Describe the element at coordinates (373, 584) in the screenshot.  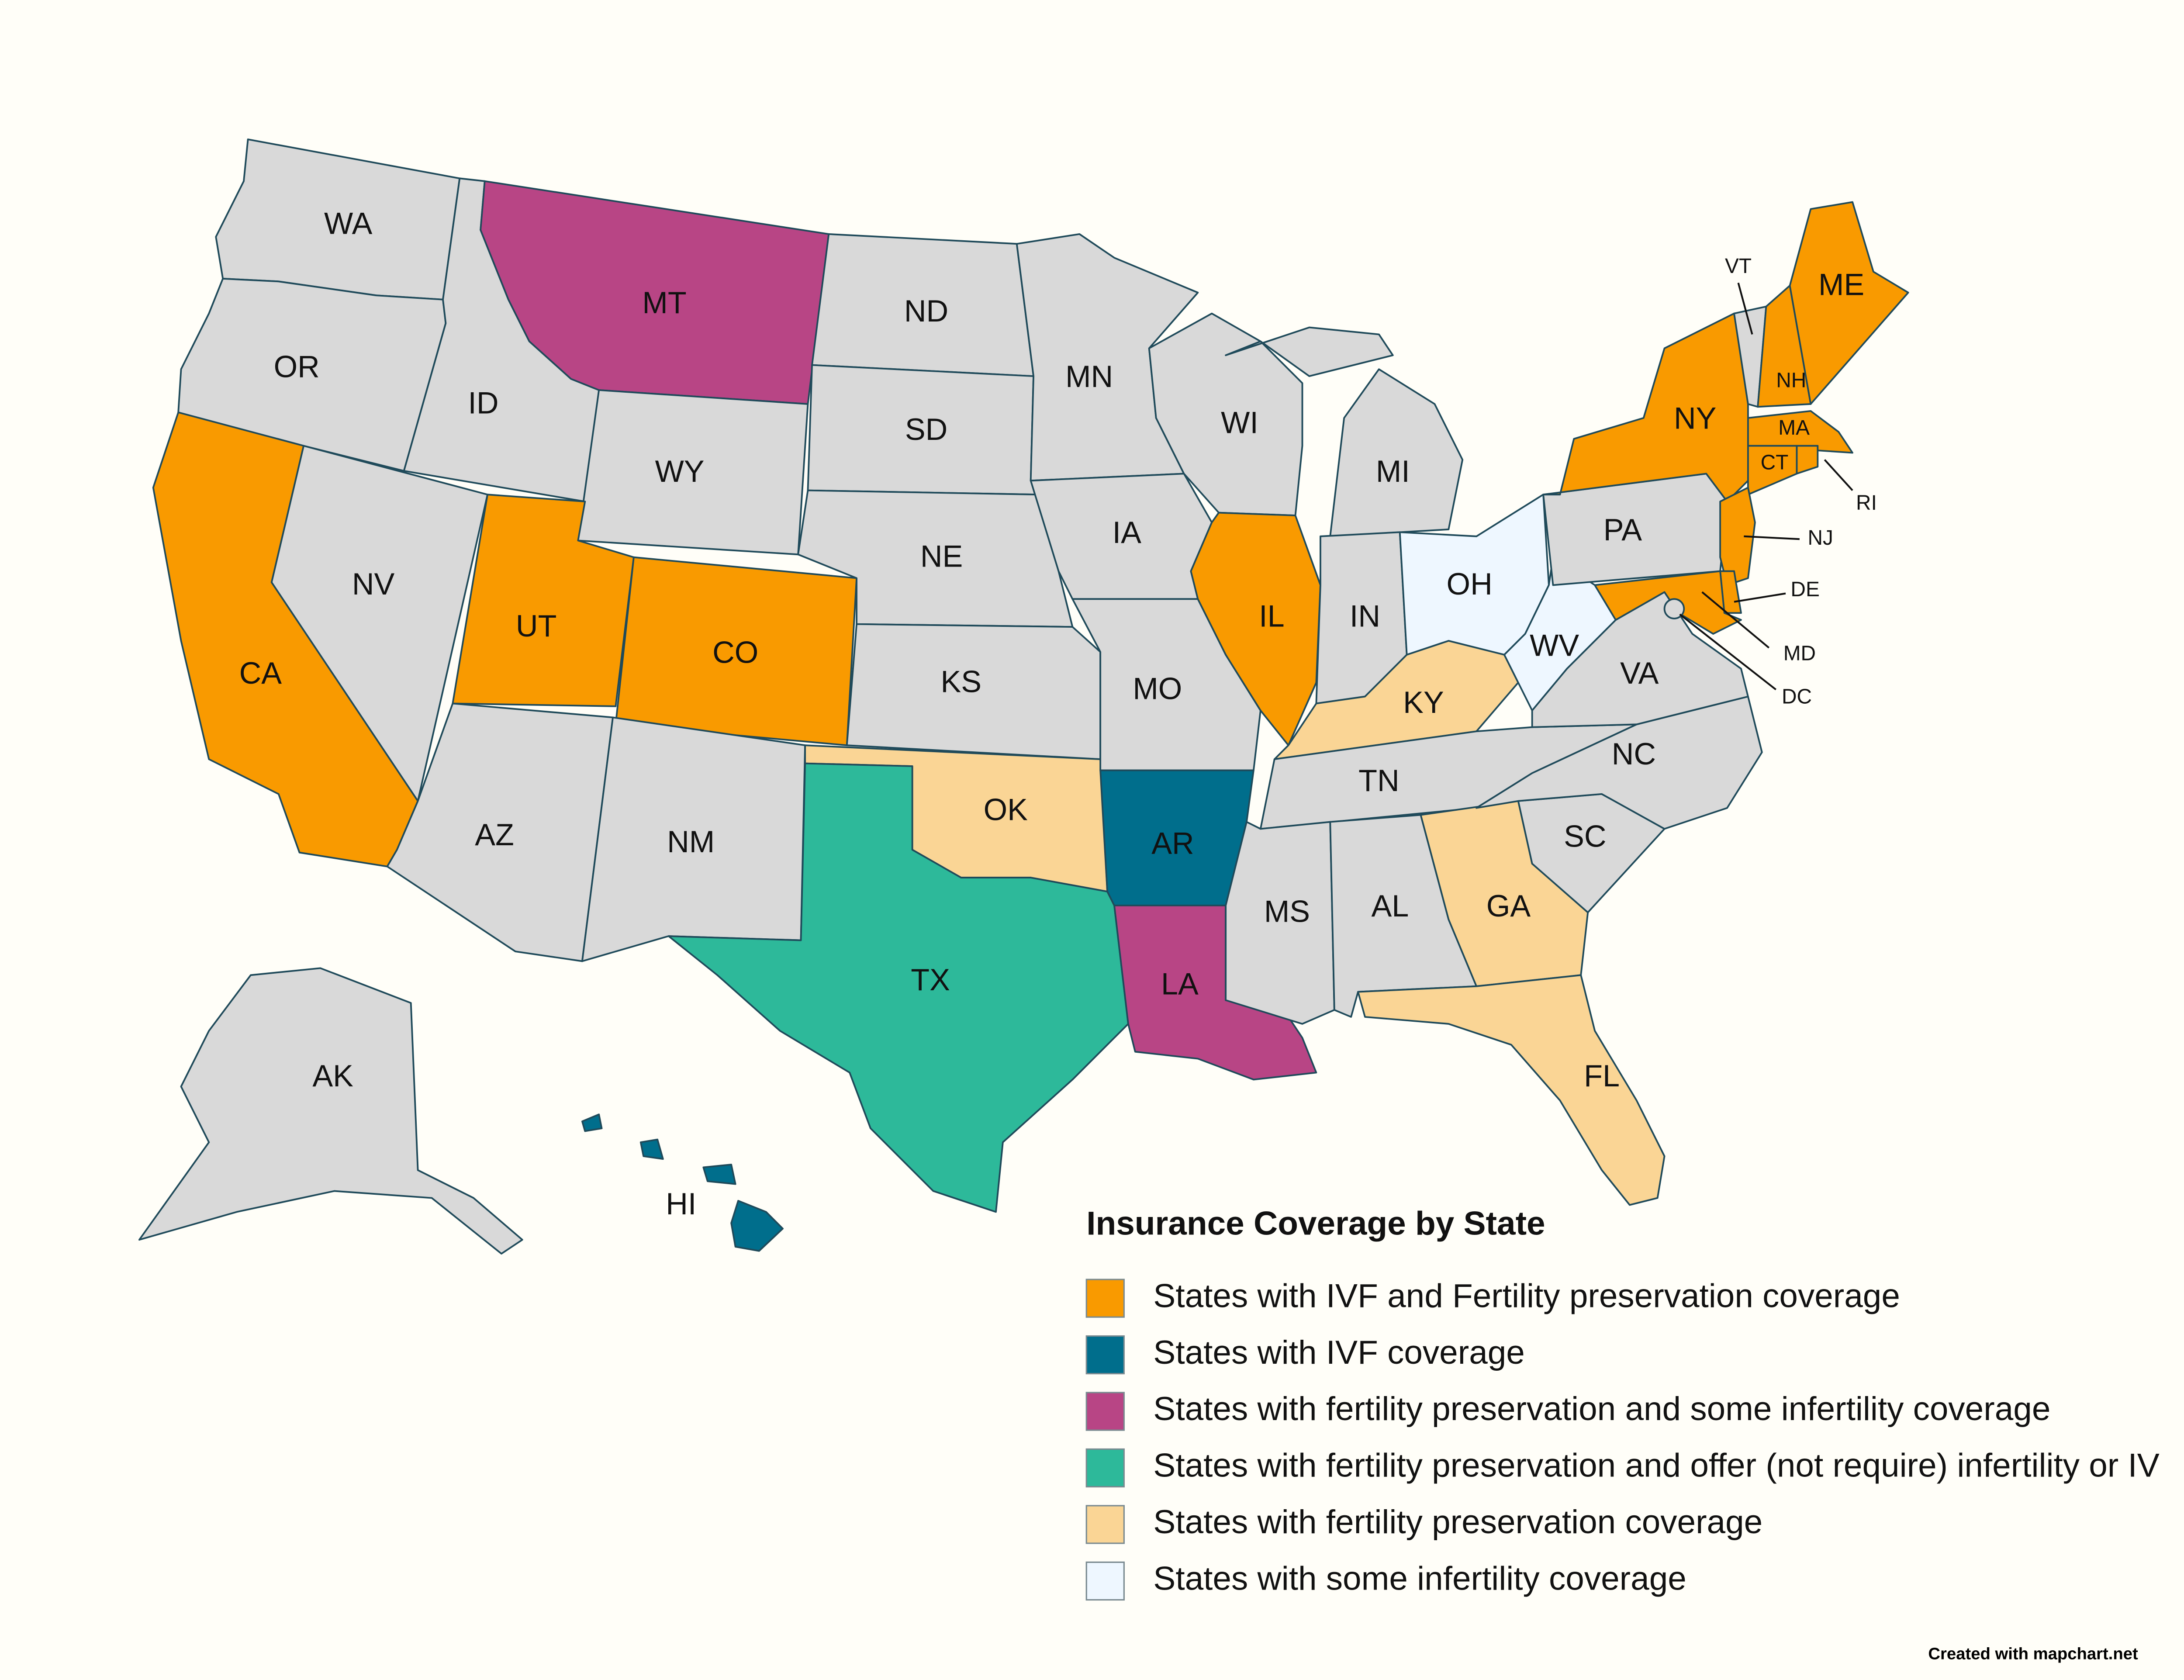
I see `state-label: NV` at that location.